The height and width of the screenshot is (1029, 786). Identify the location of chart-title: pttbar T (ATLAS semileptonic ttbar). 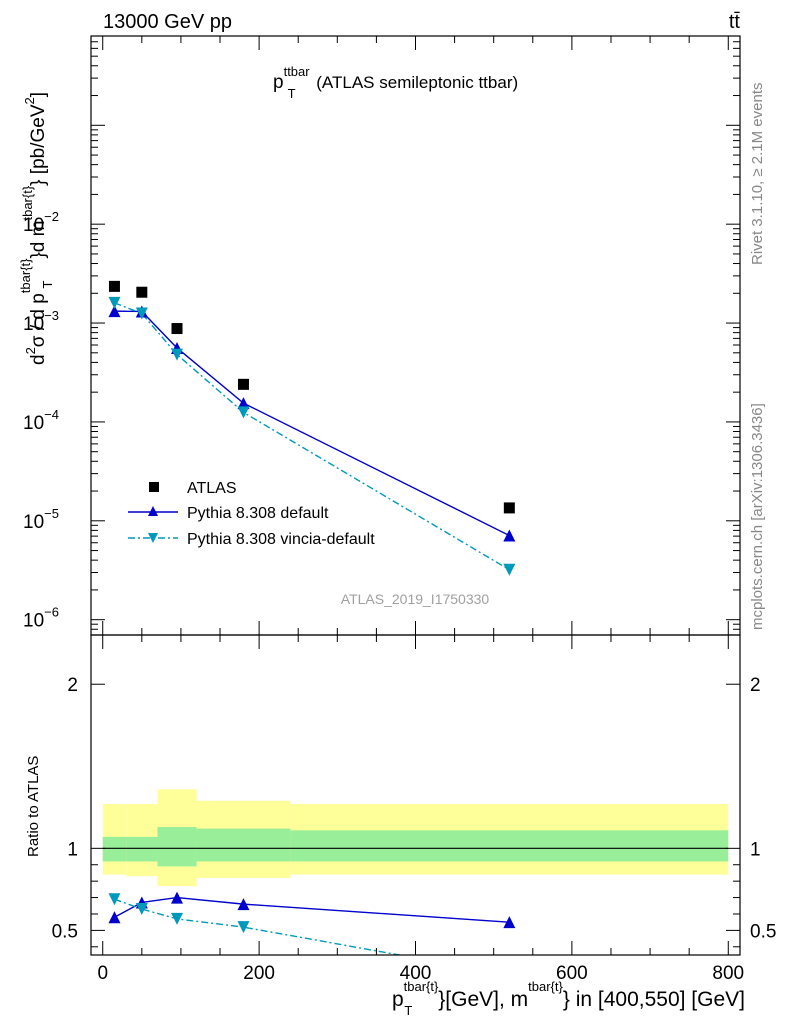
(395, 82).